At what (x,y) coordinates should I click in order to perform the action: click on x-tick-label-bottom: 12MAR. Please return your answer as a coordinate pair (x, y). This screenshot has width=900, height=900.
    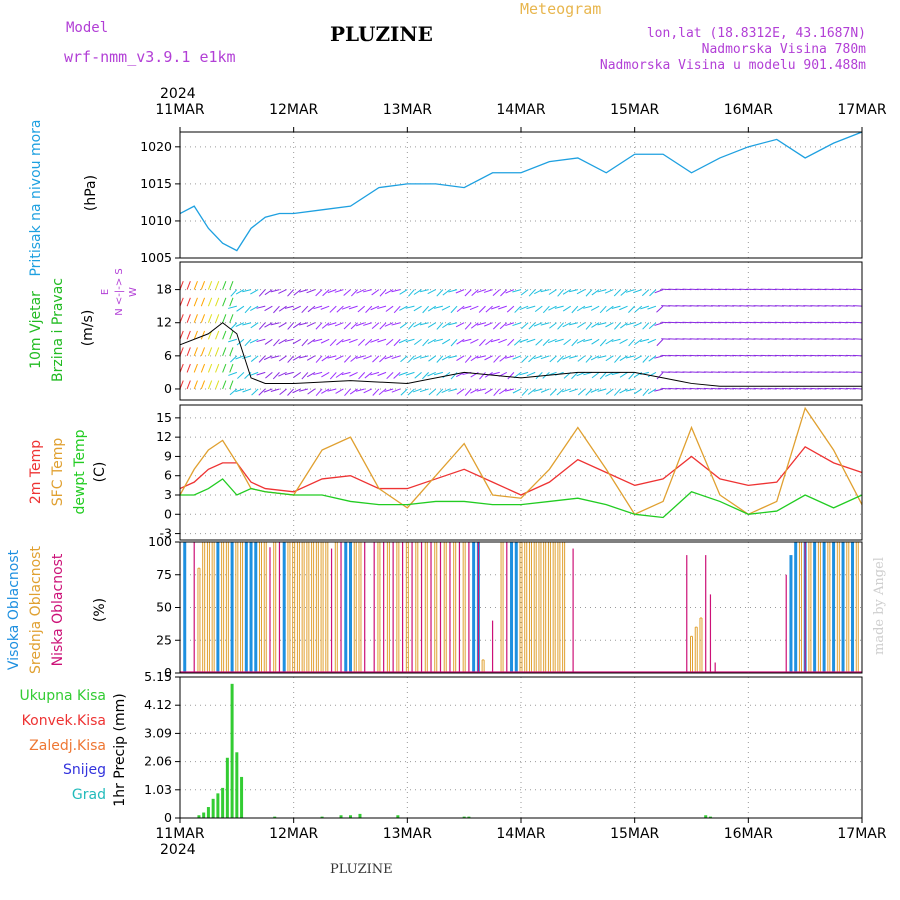
    Looking at the image, I should click on (293, 834).